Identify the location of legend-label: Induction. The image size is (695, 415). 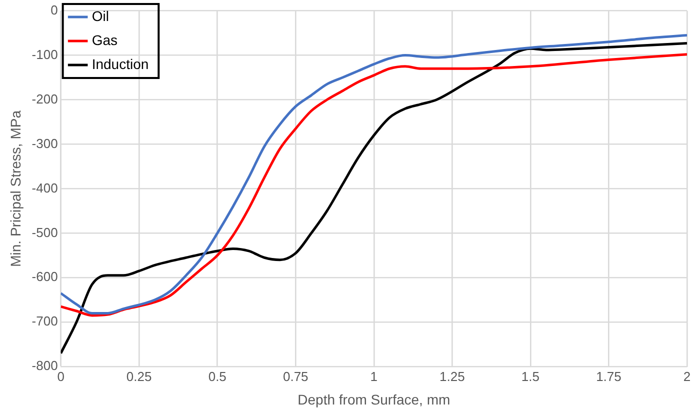
(120, 64).